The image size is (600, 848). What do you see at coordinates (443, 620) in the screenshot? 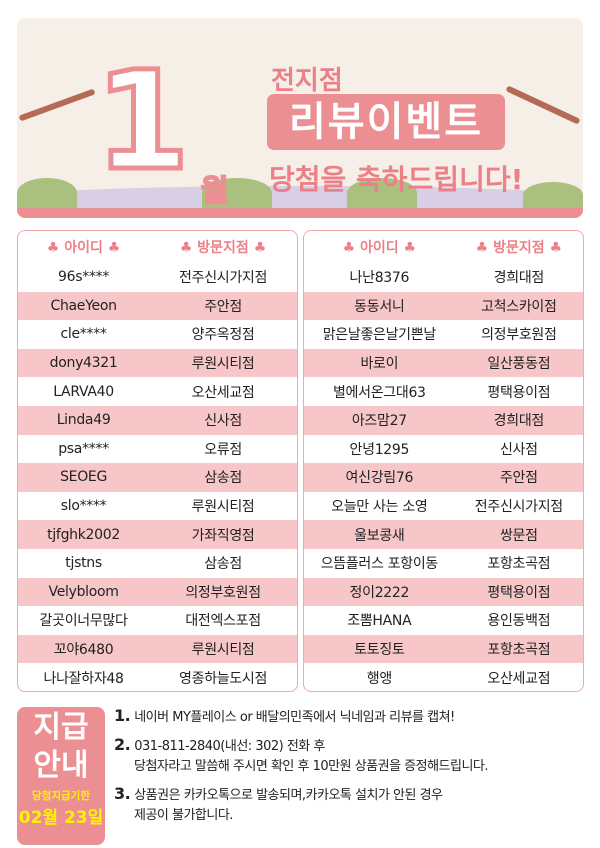
I see `table-row: 조뽐HANA 용인동백점` at bounding box center [443, 620].